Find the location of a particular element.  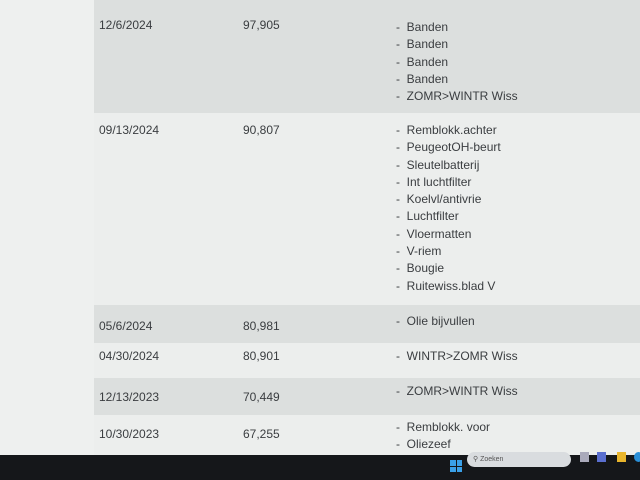

service-items: Olie bijvullen is located at coordinates (435, 321).